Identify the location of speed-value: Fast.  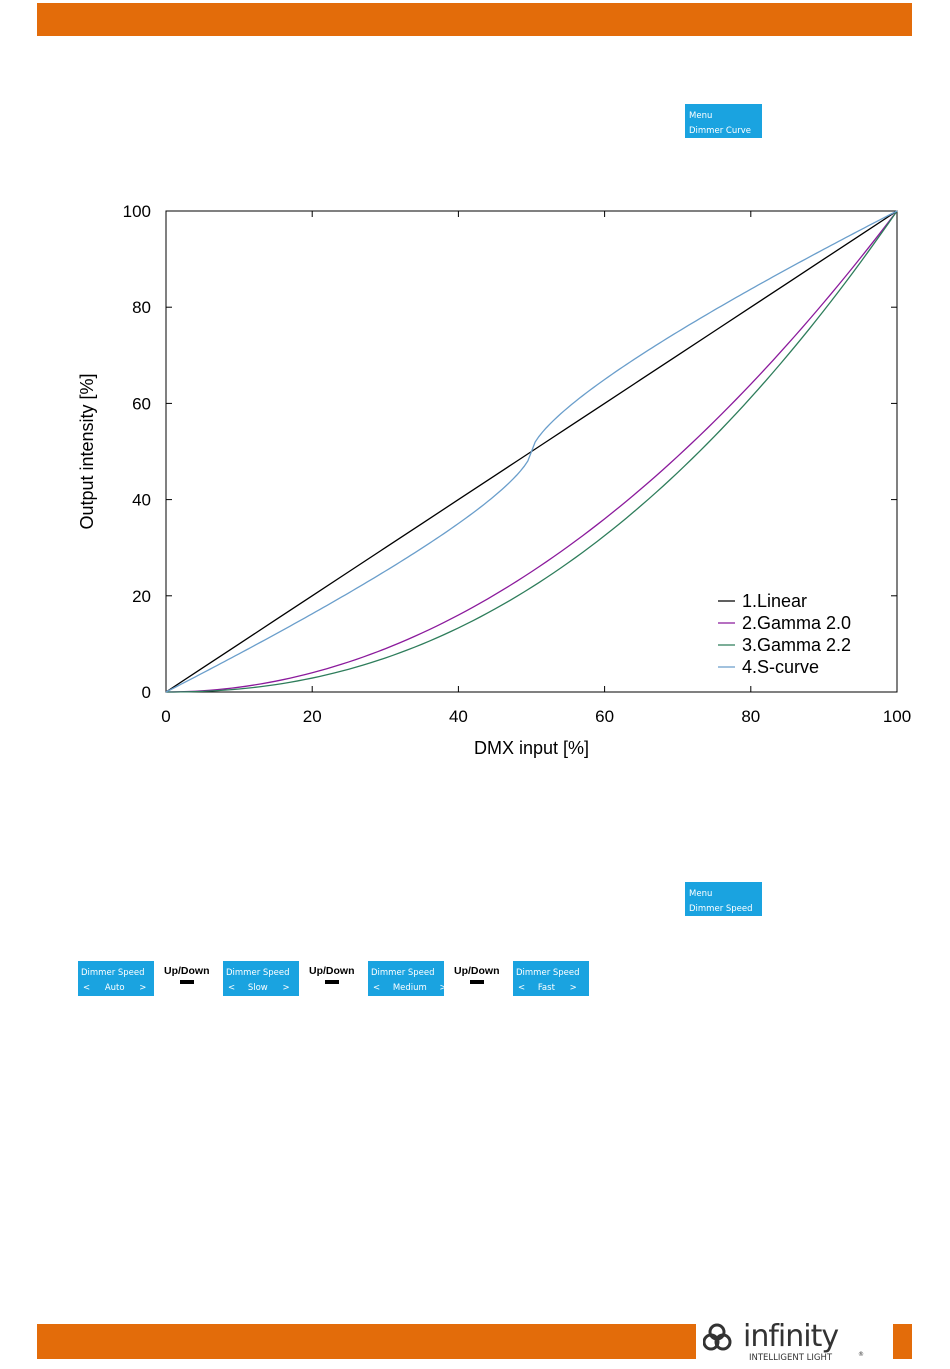
(546, 988).